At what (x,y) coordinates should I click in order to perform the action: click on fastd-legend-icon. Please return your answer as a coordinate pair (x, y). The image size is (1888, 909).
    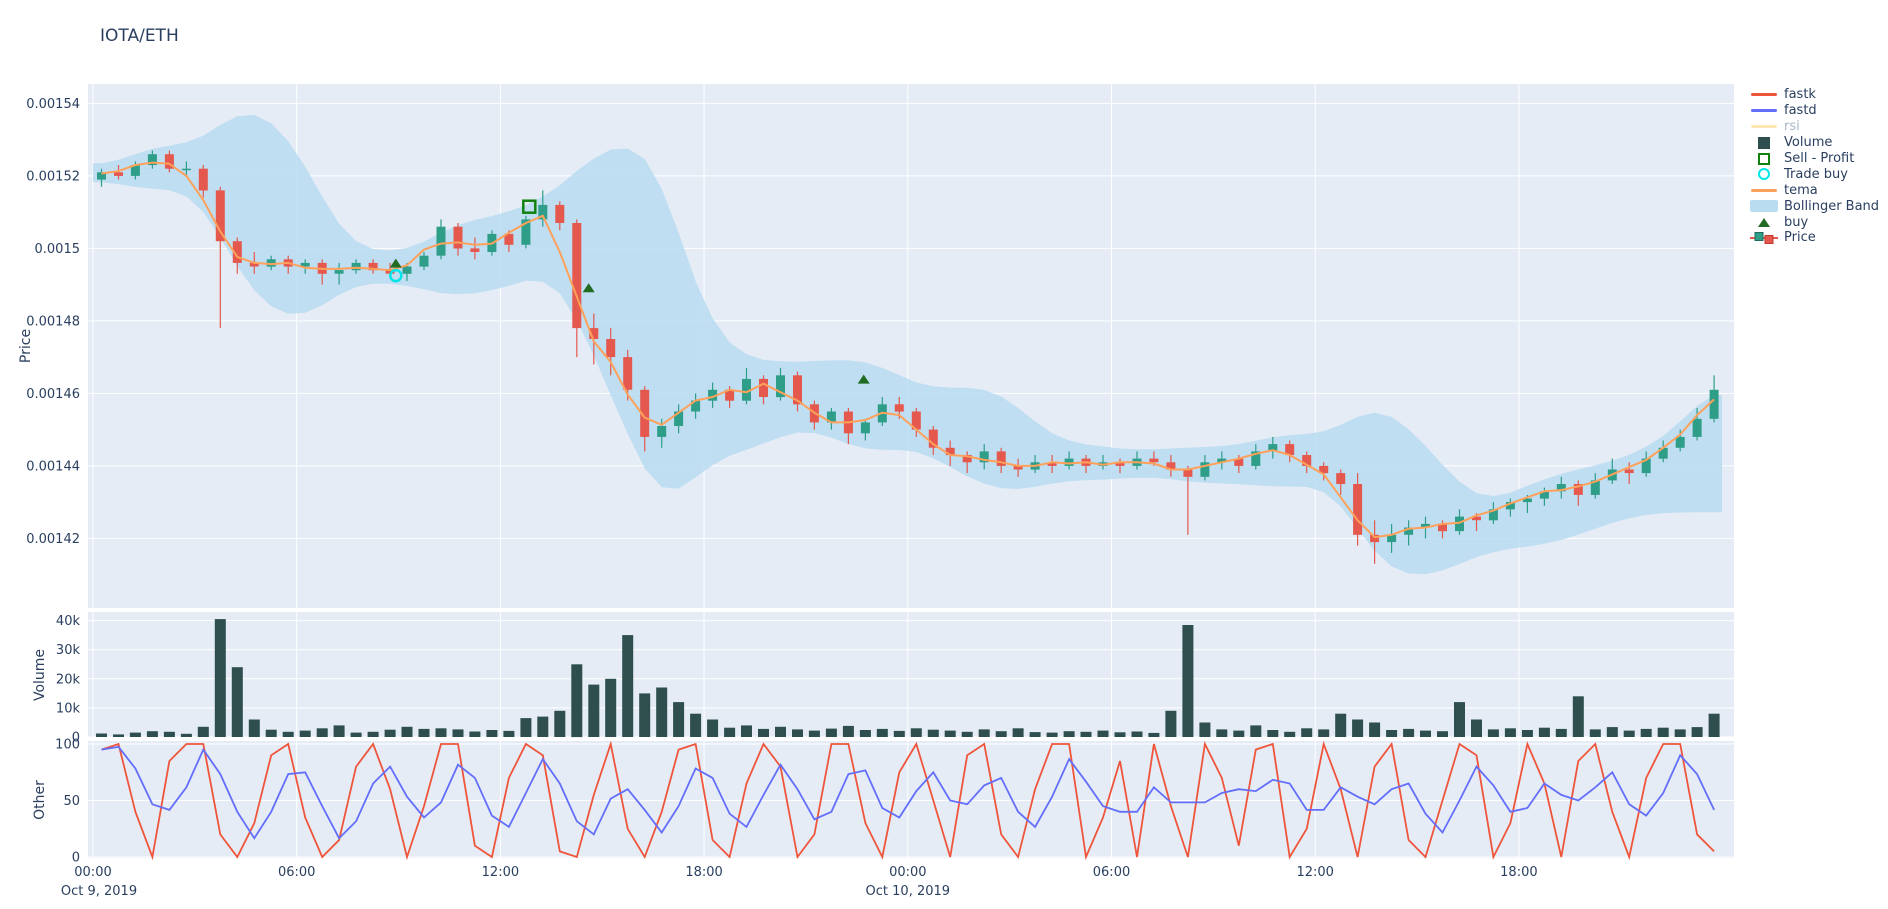
    Looking at the image, I should click on (1764, 111).